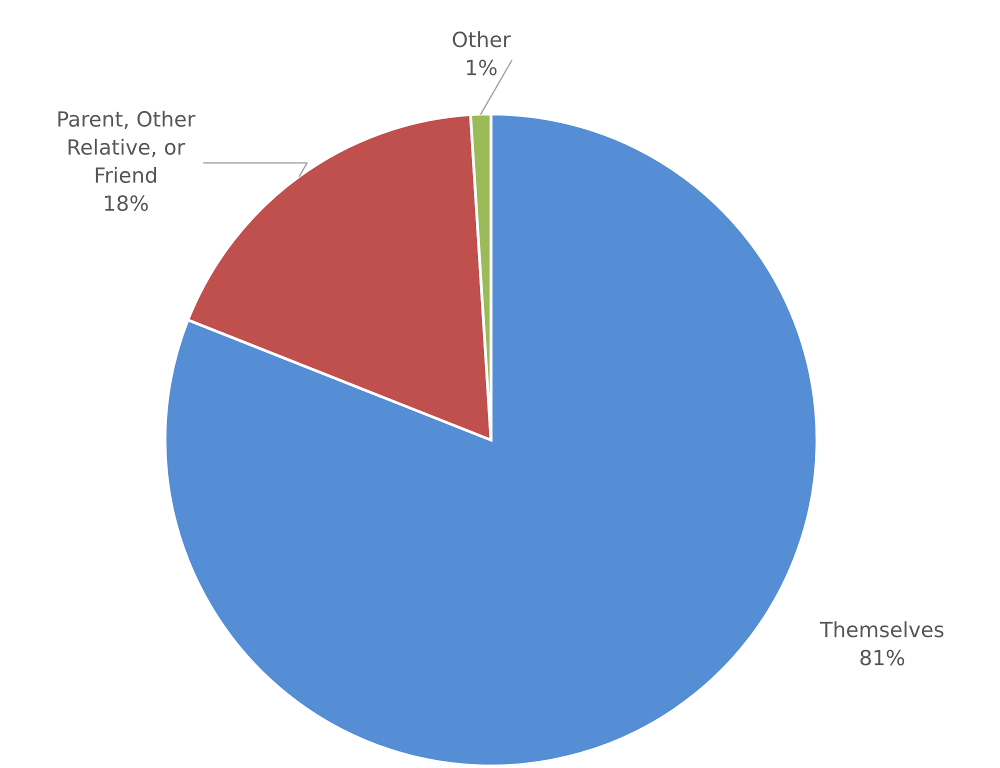 Image resolution: width=1000 pixels, height=768 pixels. I want to click on slice-label: Themselves, so click(882, 629).